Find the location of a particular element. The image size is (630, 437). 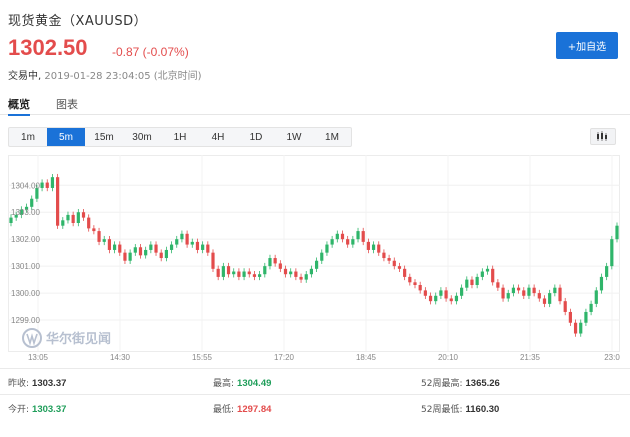

period-4h: 4H is located at coordinates (218, 137).